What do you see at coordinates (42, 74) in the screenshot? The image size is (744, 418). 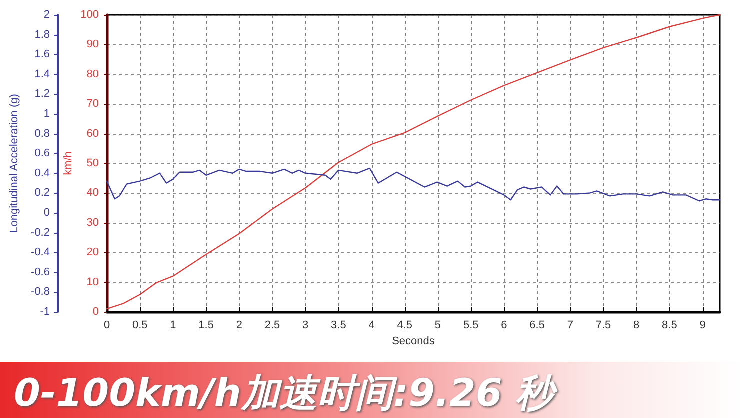 I see `y-tick-label: 1.4` at bounding box center [42, 74].